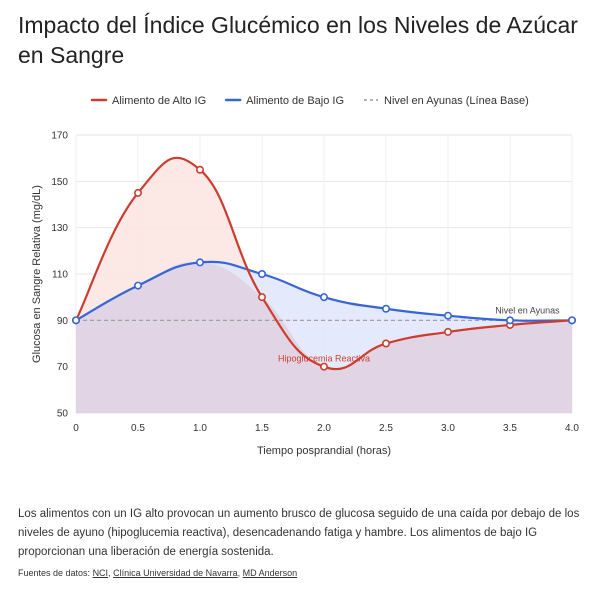 This screenshot has height=600, width=614. I want to click on y-axis: 50 70 90 110 130 150 170, so click(59, 275).